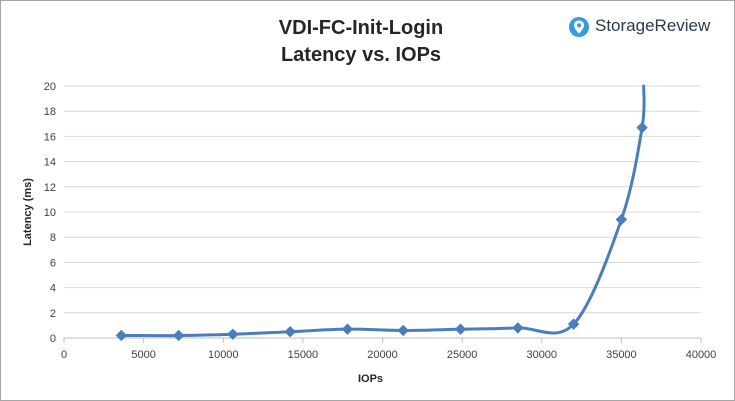  Describe the element at coordinates (53, 339) in the screenshot. I see `y-tick-label: 0` at that location.